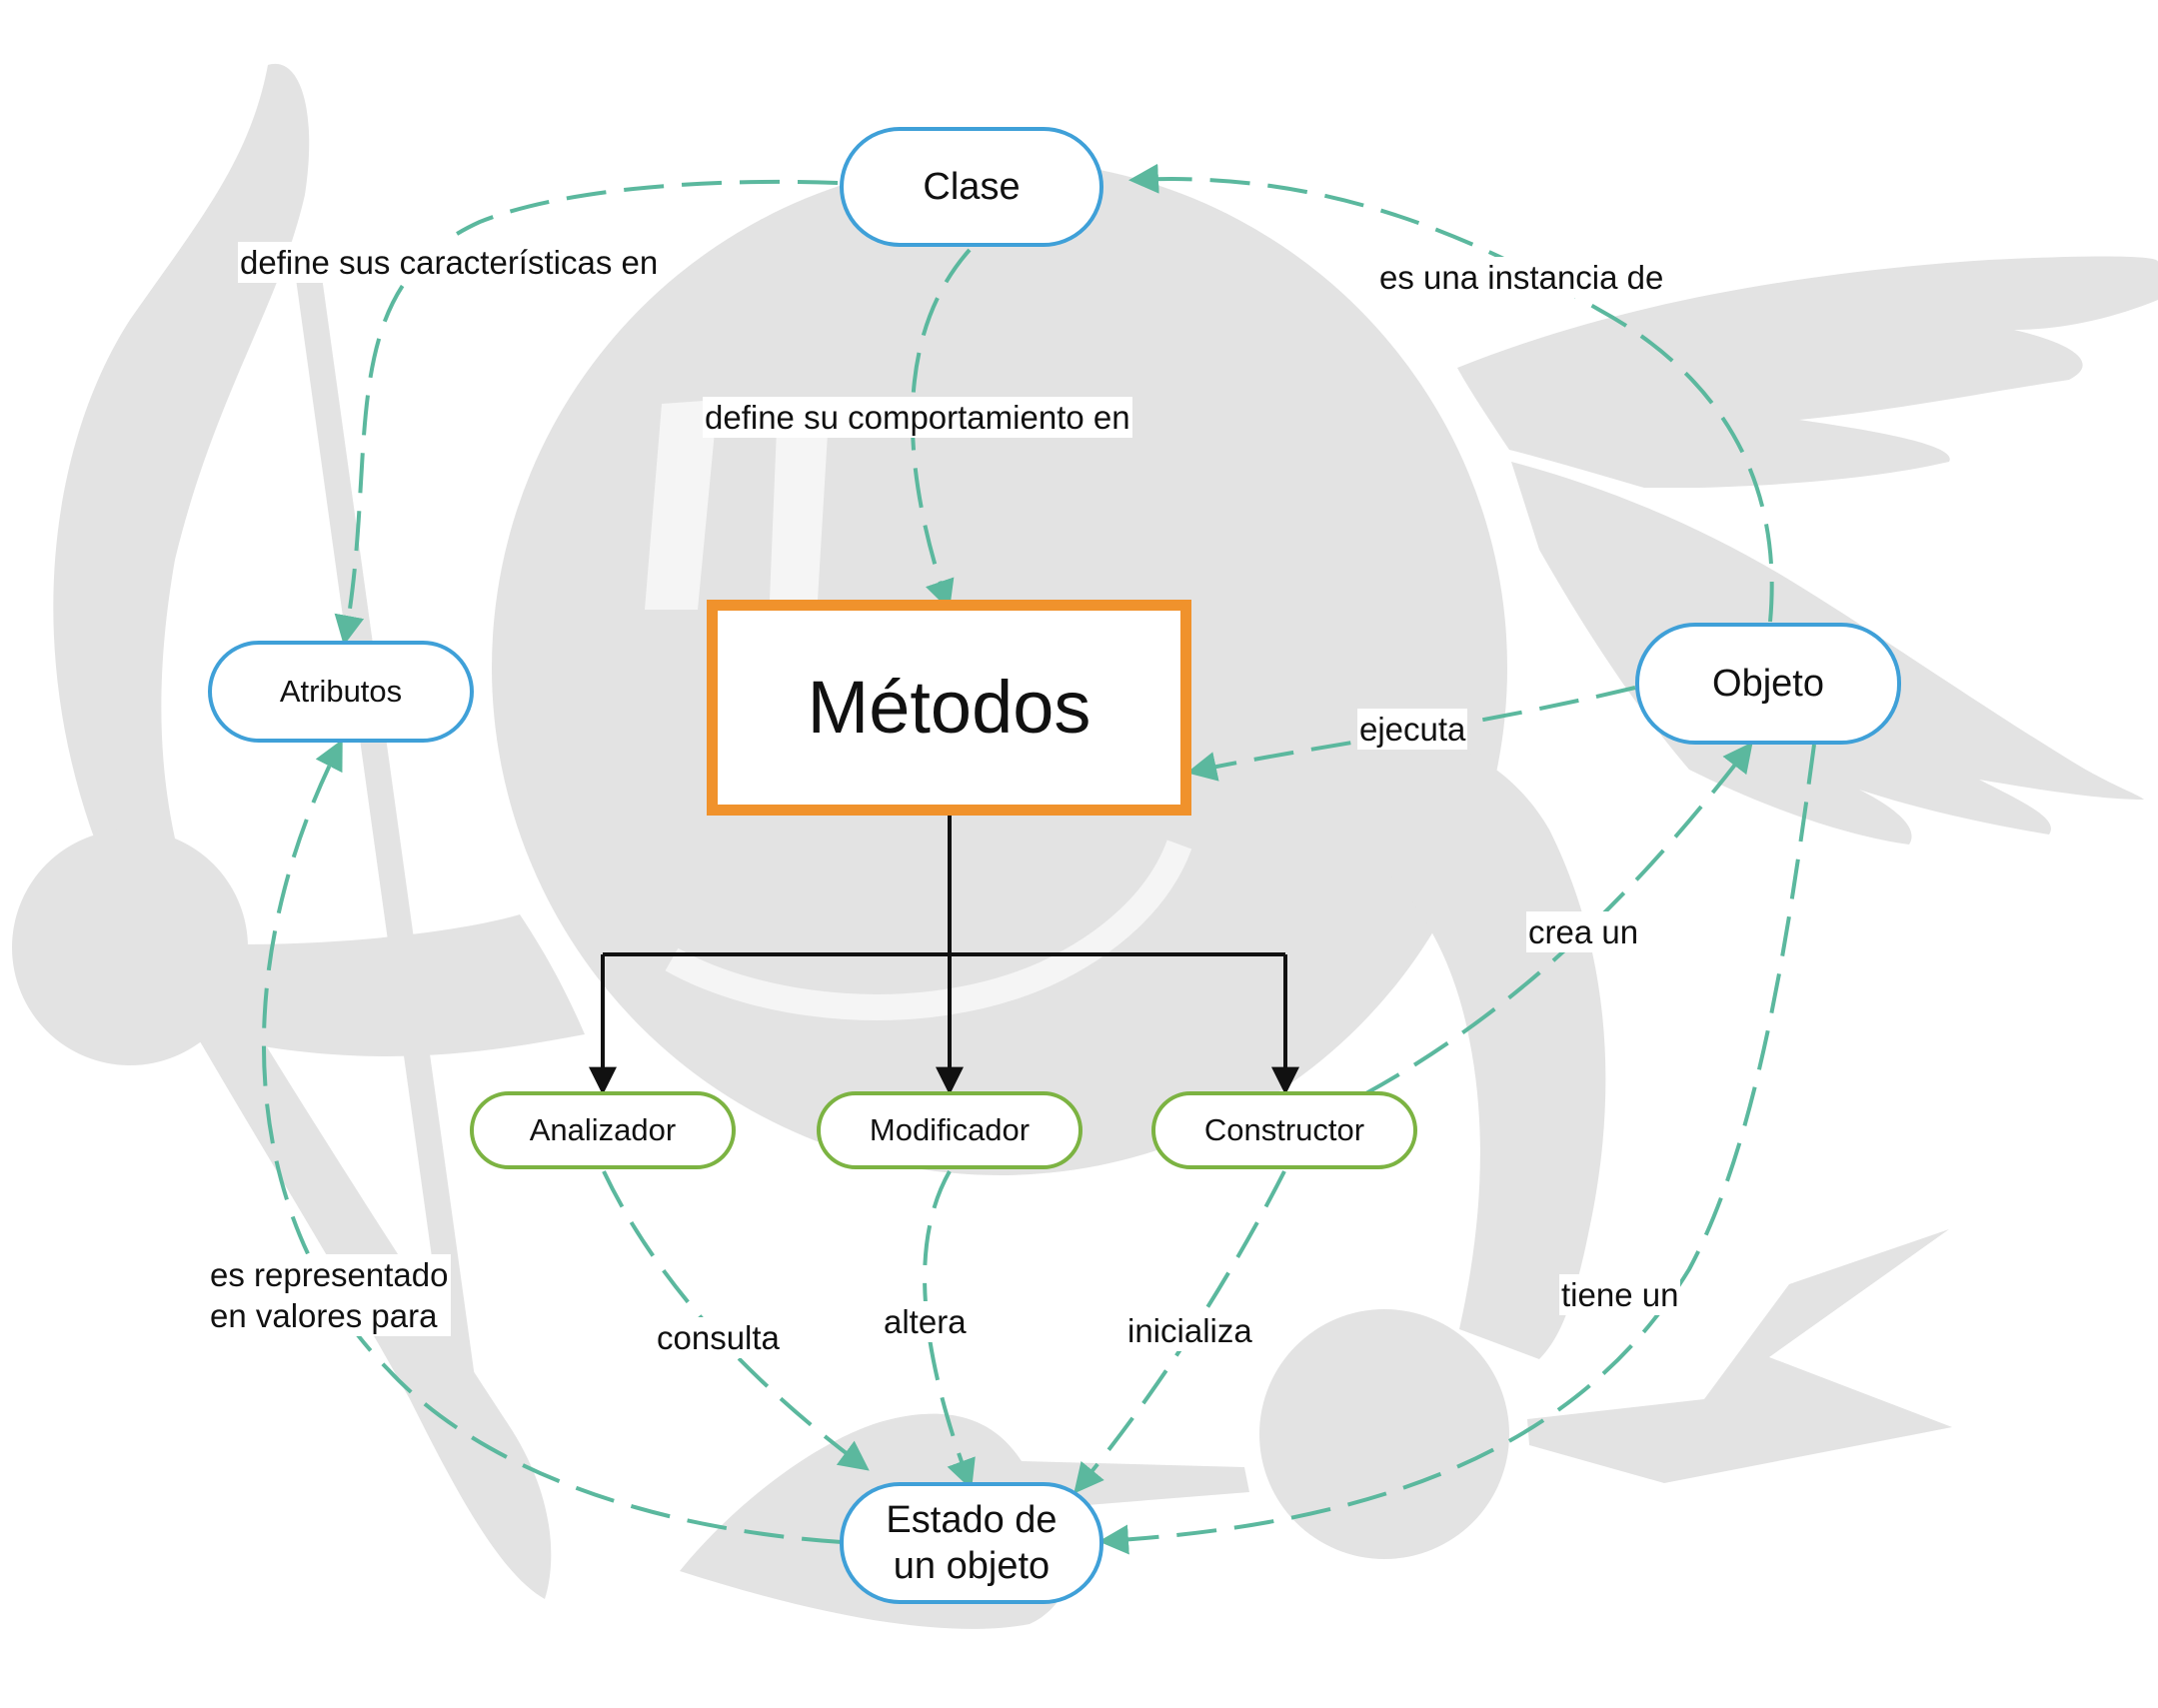  I want to click on link-objeto-clase, so click(1451, 393).